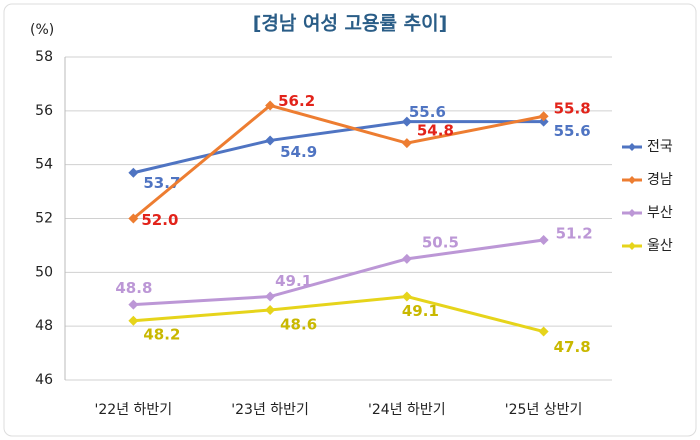 Image resolution: width=700 pixels, height=440 pixels. What do you see at coordinates (133, 288) in the screenshot?
I see `value-label: 48.8` at bounding box center [133, 288].